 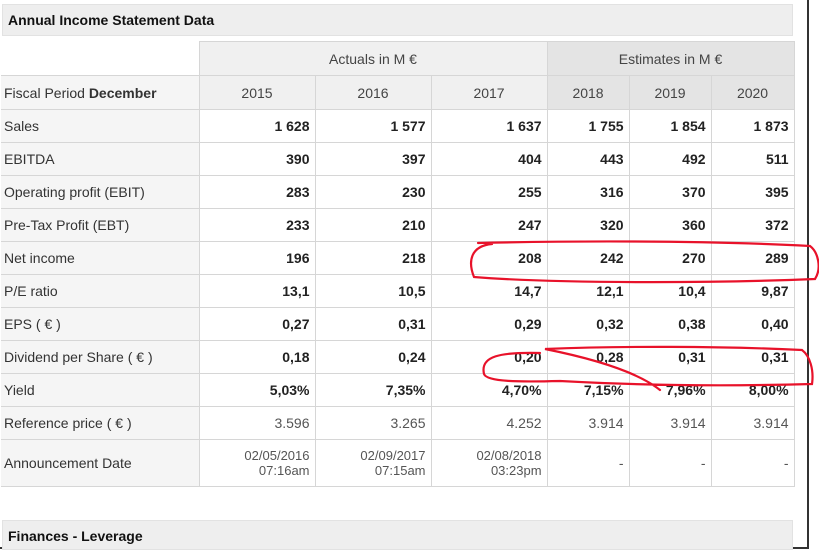 I want to click on value-cell: 10,5, so click(x=373, y=291).